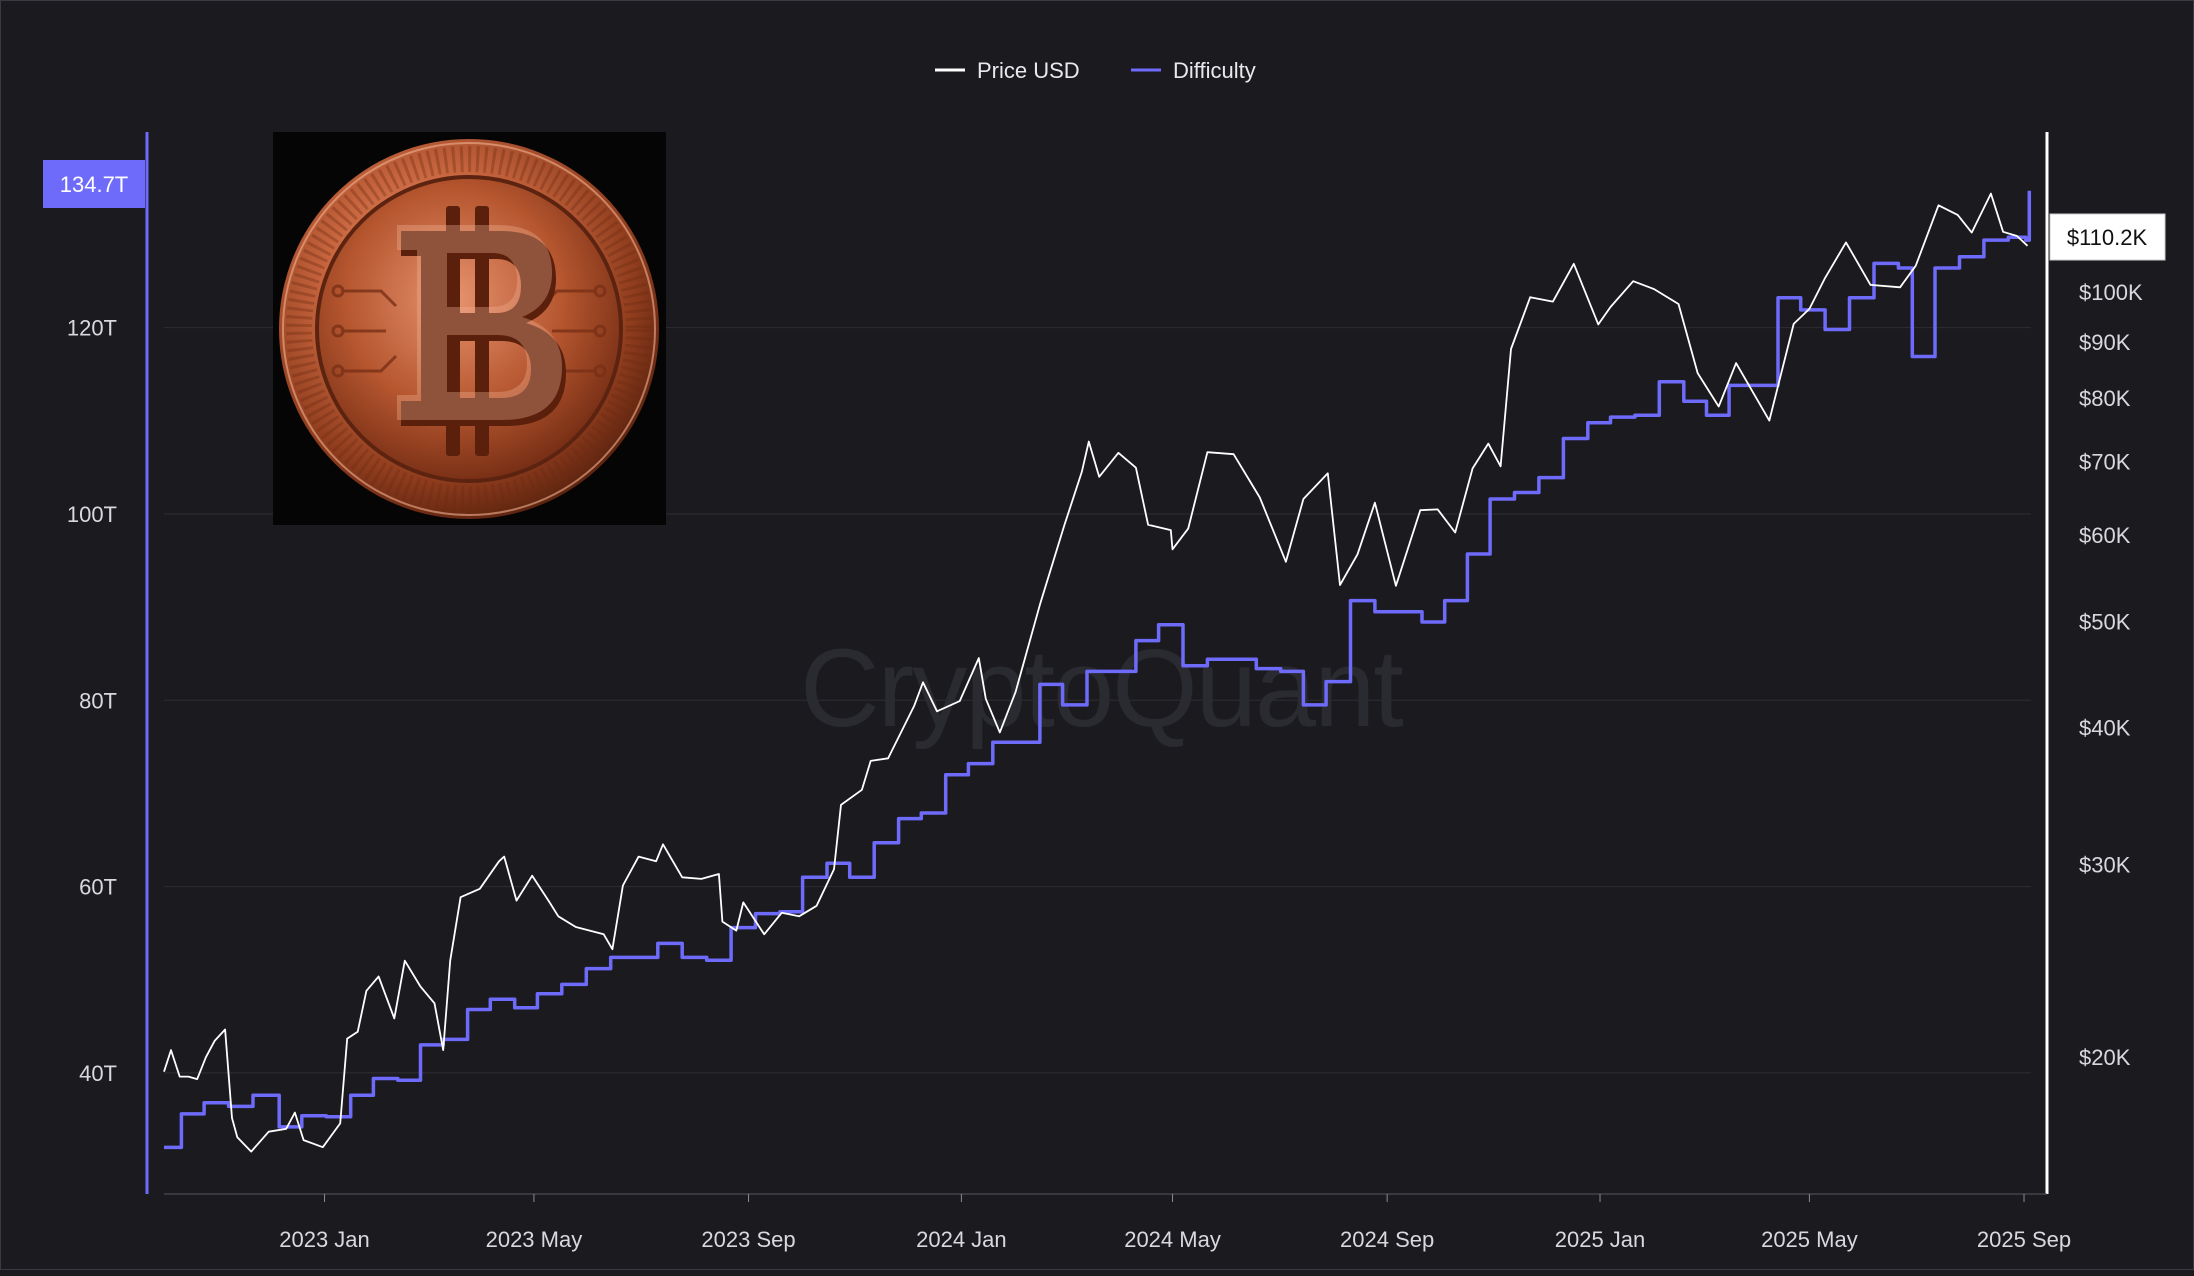 The width and height of the screenshot is (2194, 1276). I want to click on left-axis-tick-label: 120T, so click(92, 328).